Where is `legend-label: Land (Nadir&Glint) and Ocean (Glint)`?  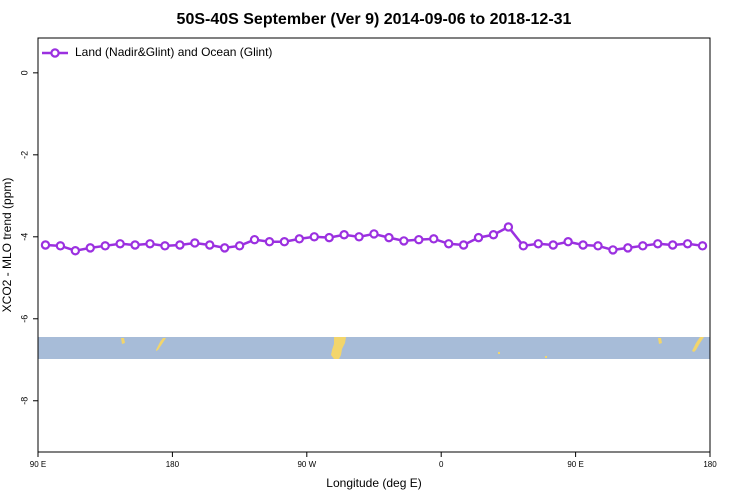 legend-label: Land (Nadir&Glint) and Ocean (Glint) is located at coordinates (173, 52).